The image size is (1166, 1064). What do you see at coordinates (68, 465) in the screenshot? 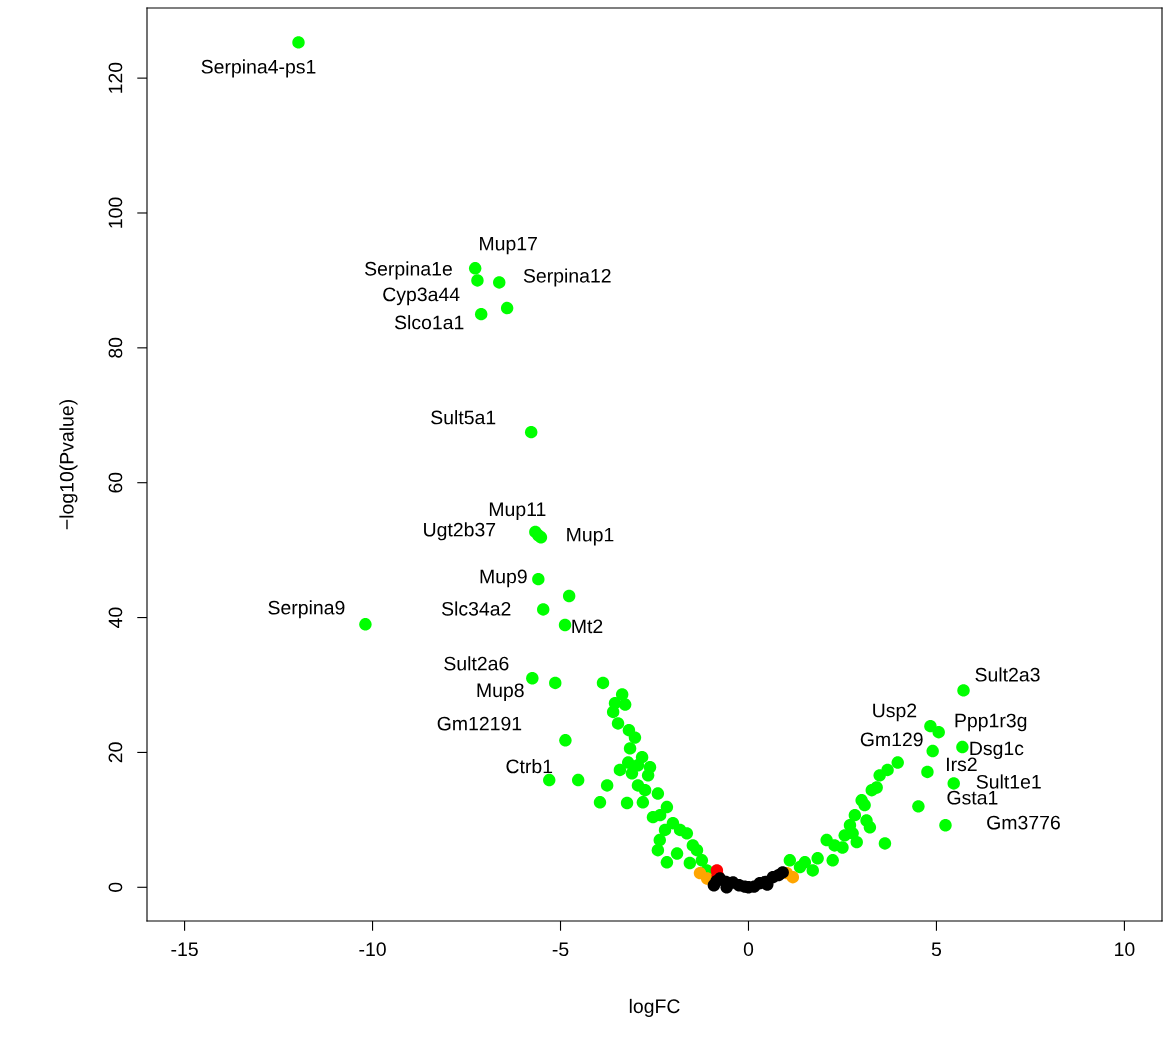
I see `y-axis-title: −log10(Pvalue)` at bounding box center [68, 465].